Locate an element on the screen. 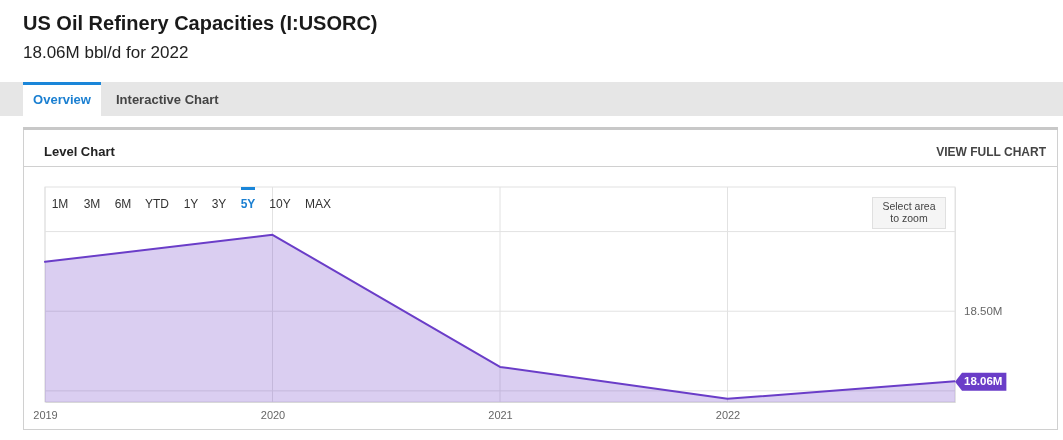 The height and width of the screenshot is (440, 1063). annotation: 5Y is located at coordinates (248, 204).